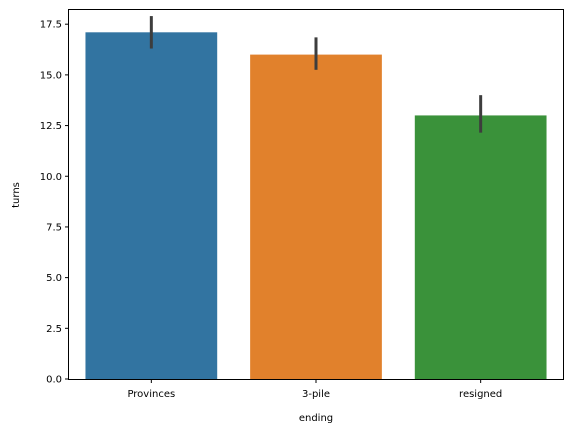 The height and width of the screenshot is (432, 576). I want to click on y-tick-label: 10.0, so click(51, 177).